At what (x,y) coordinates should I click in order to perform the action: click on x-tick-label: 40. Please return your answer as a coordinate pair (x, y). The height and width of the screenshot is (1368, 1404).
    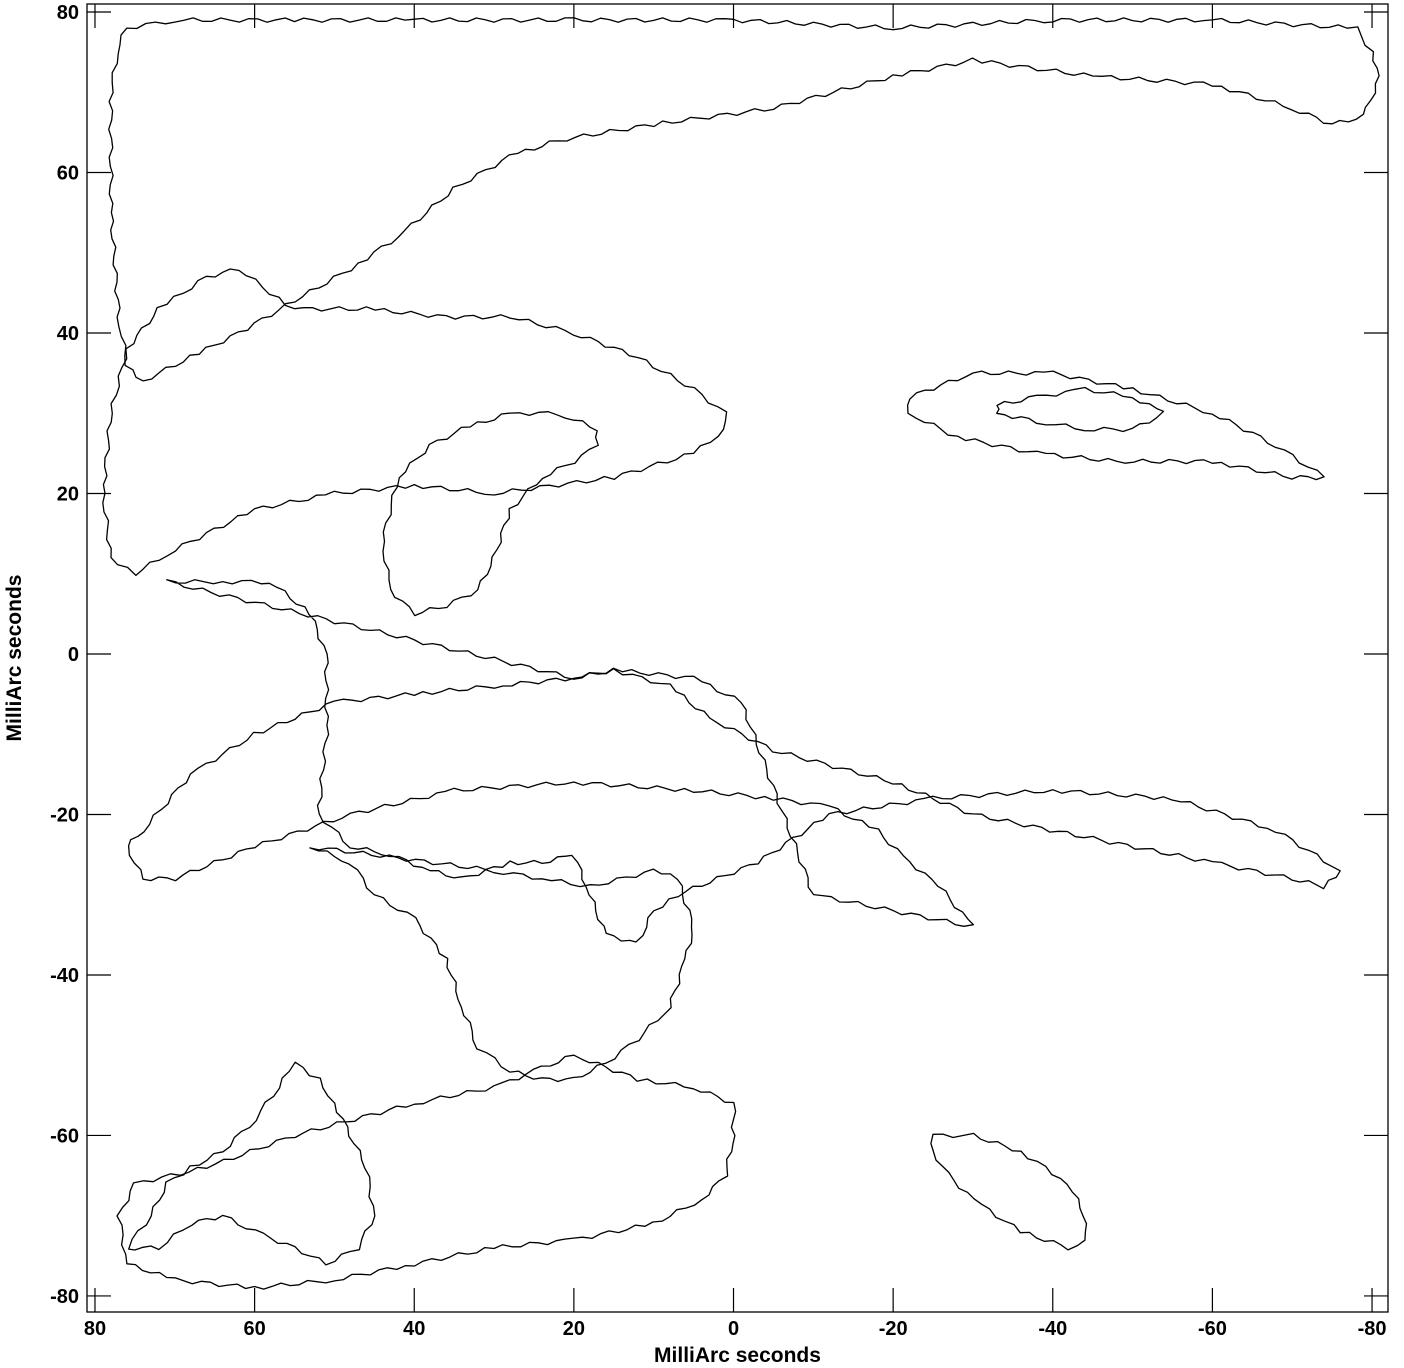
    Looking at the image, I should click on (414, 1329).